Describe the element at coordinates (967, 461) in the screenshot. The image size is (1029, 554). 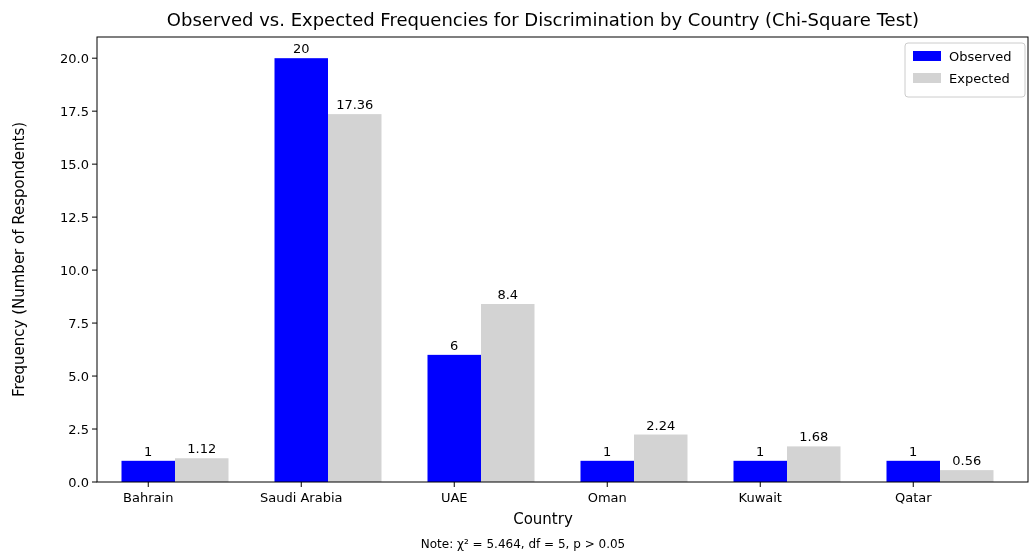
I see `data-label: 0.56` at that location.